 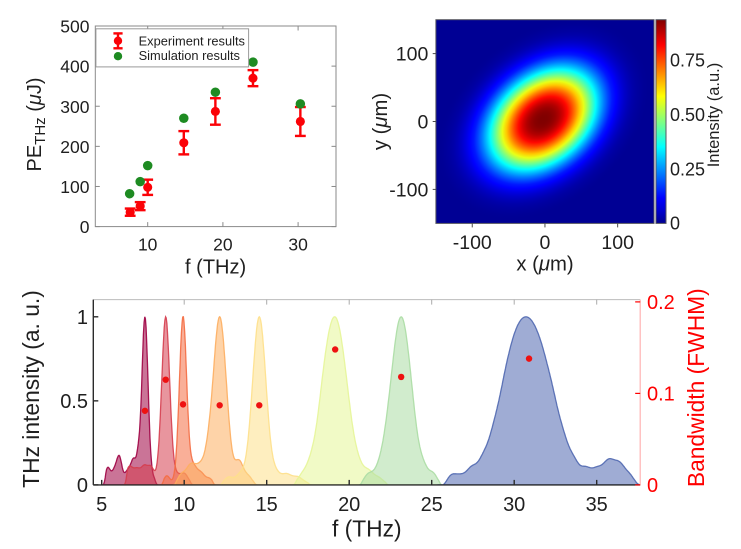 I want to click on svg-text: Bandwidth (FWHM), so click(x=696, y=387).